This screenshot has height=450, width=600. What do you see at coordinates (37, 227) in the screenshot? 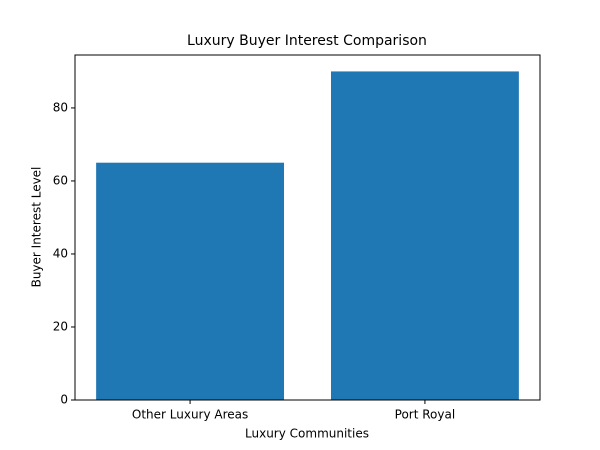
I see `y-axis-label: Buyer Interest Level` at bounding box center [37, 227].